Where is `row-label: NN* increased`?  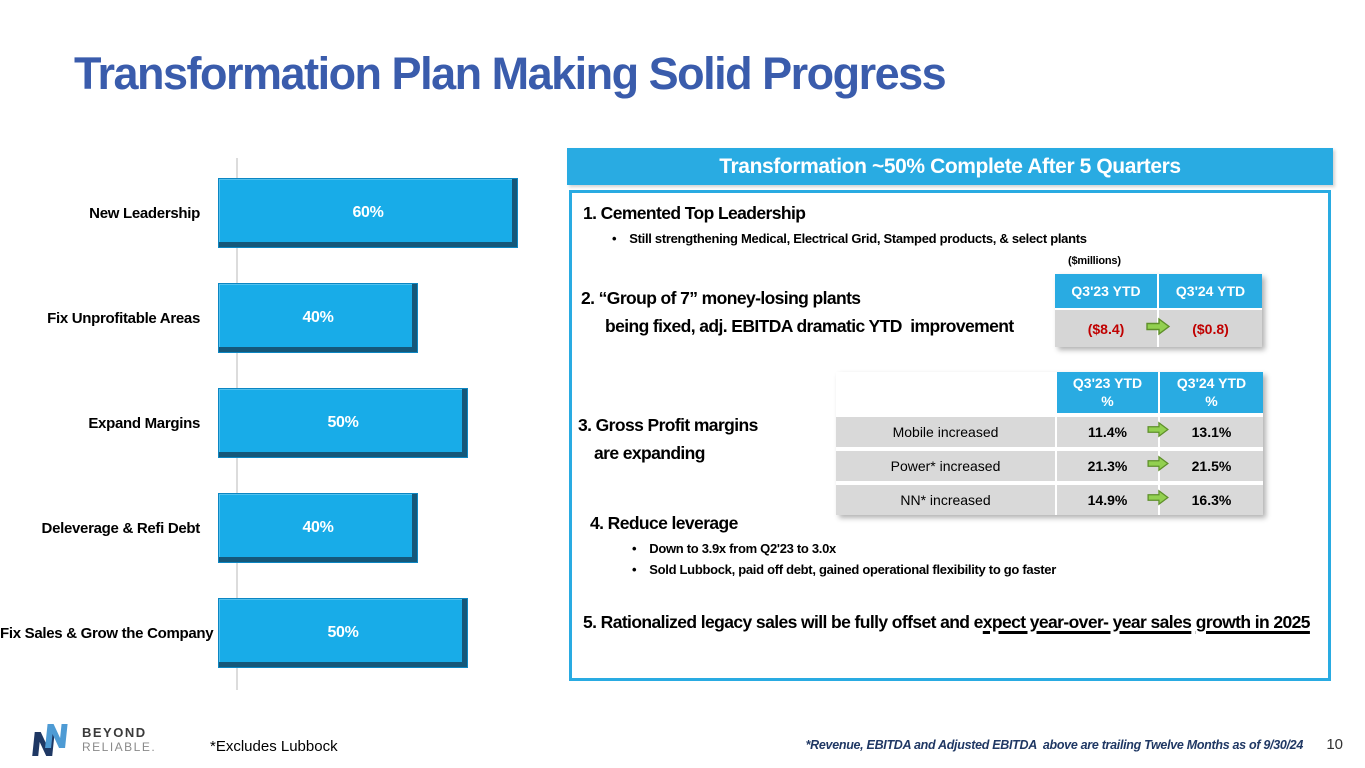 row-label: NN* increased is located at coordinates (945, 500).